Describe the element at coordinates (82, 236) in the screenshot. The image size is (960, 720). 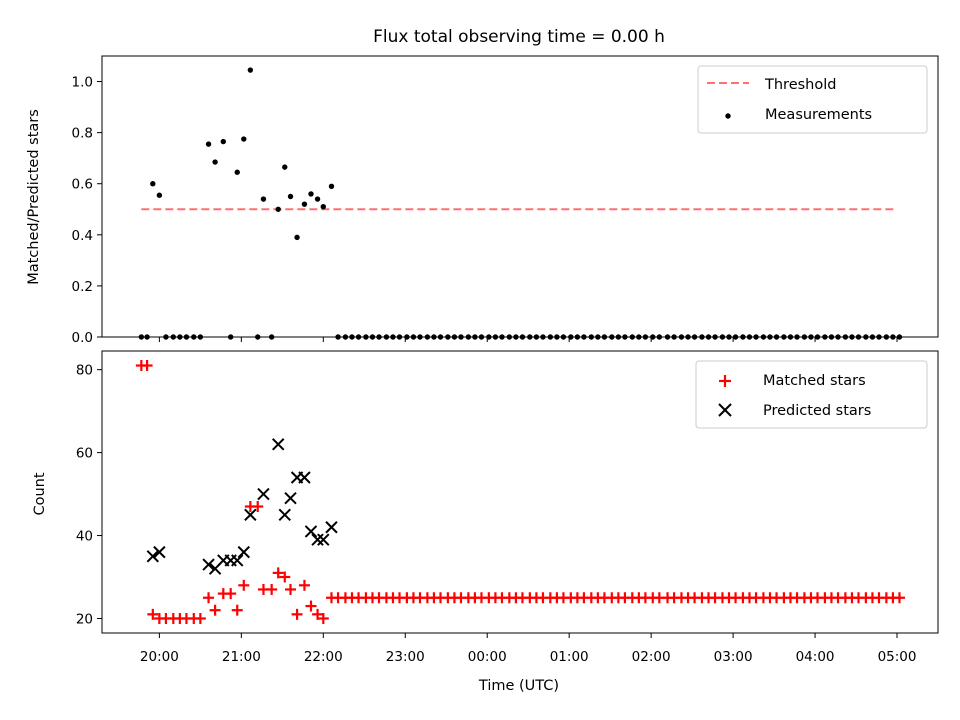
I see `top-y-tick-label: 0.4` at that location.